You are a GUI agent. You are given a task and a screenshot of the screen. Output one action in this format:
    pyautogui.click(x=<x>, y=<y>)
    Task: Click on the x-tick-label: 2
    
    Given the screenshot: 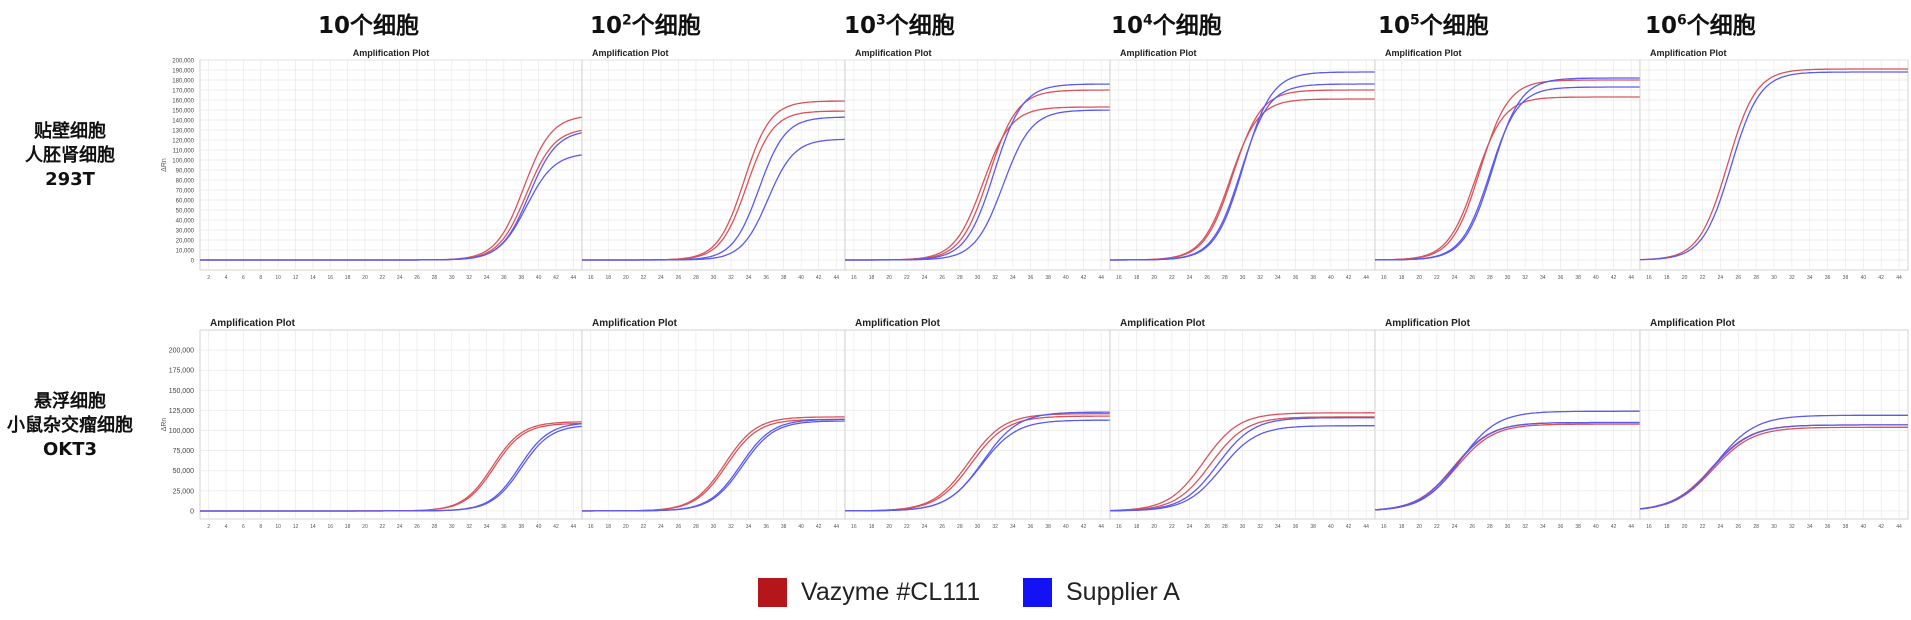 What is the action you would take?
    pyautogui.click(x=208, y=278)
    